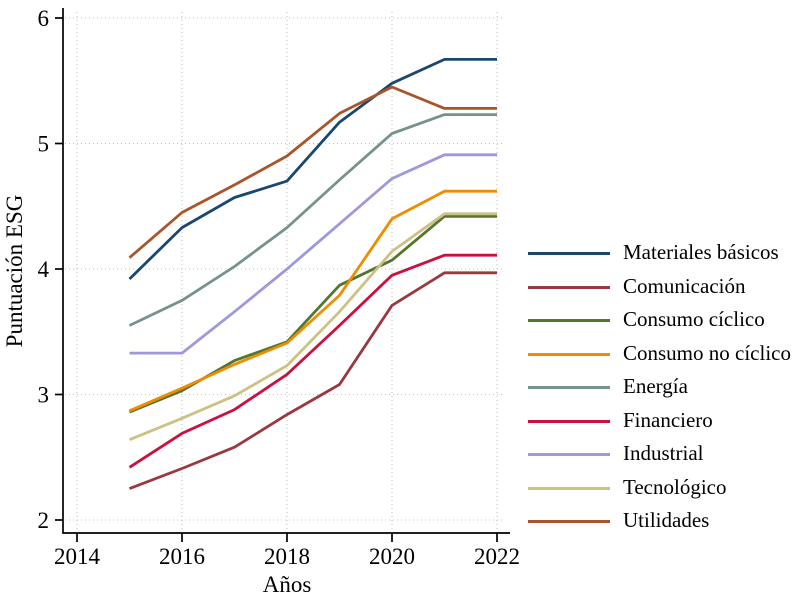 This screenshot has height=603, width=800. What do you see at coordinates (569, 354) in the screenshot?
I see `legend-swatch-consumo-no-ciclico` at bounding box center [569, 354].